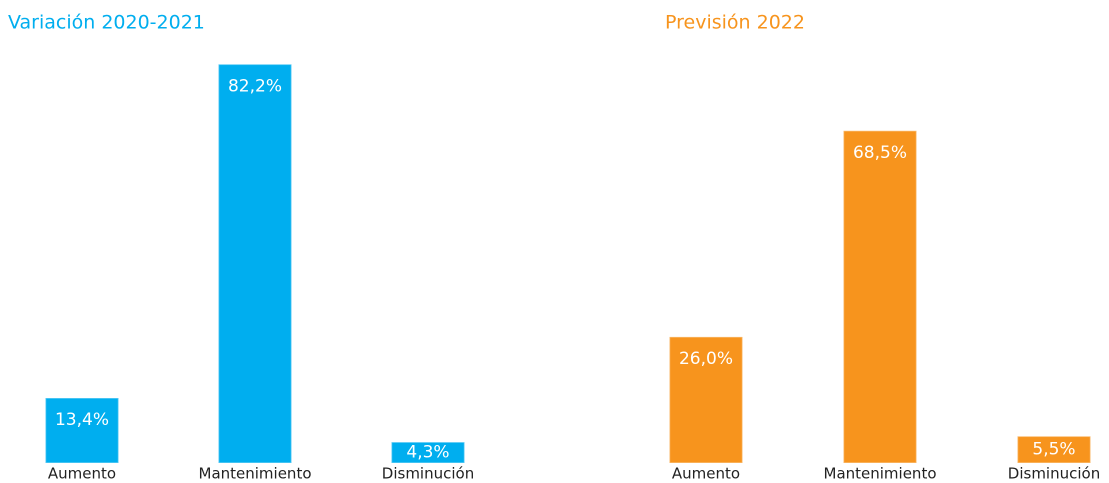  I want to click on value-label: 68,5%, so click(880, 153).